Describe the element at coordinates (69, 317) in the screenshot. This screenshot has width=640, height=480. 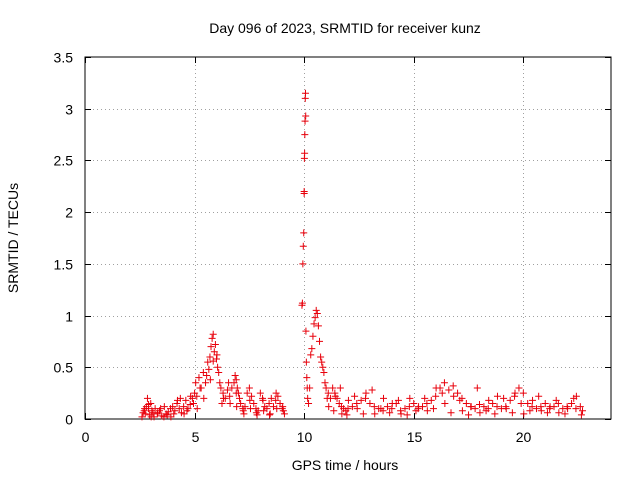
I see `y-tick-label: 1` at that location.